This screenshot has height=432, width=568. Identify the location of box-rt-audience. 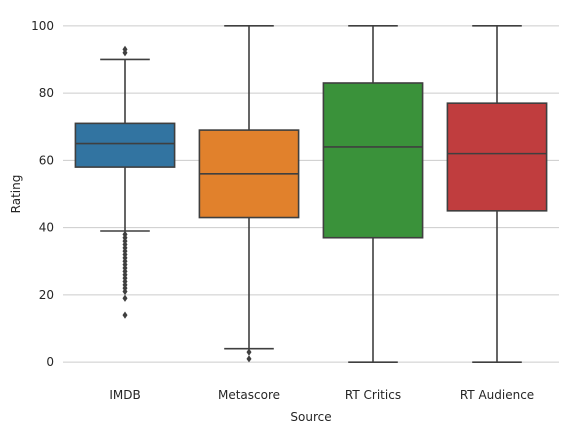
(497, 194).